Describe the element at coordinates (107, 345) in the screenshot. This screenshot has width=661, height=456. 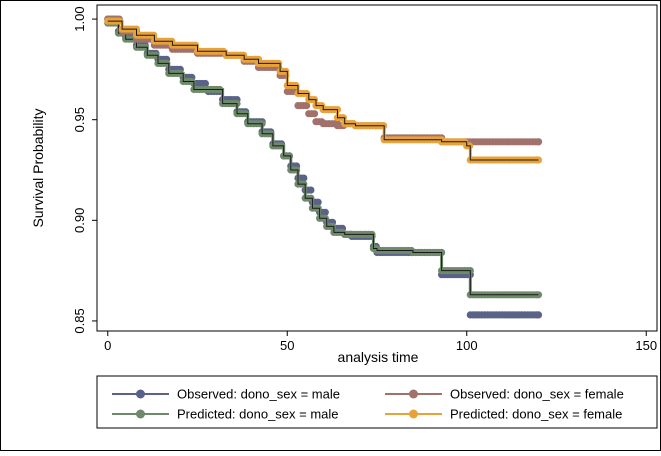
I see `x-tick-label: 0` at that location.